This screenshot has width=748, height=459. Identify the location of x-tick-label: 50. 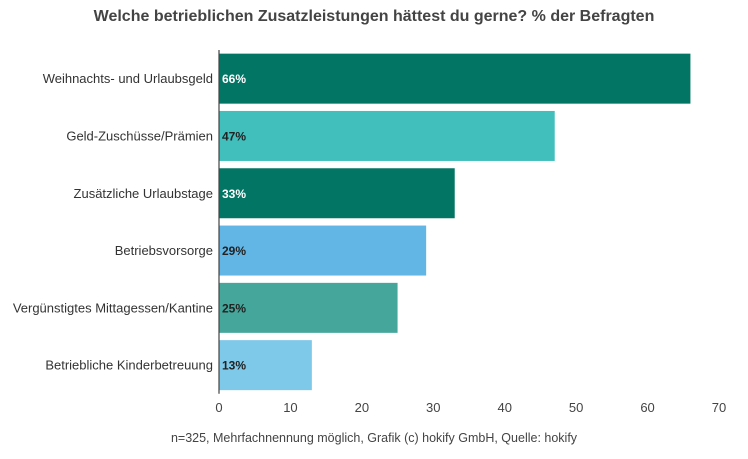
(576, 407).